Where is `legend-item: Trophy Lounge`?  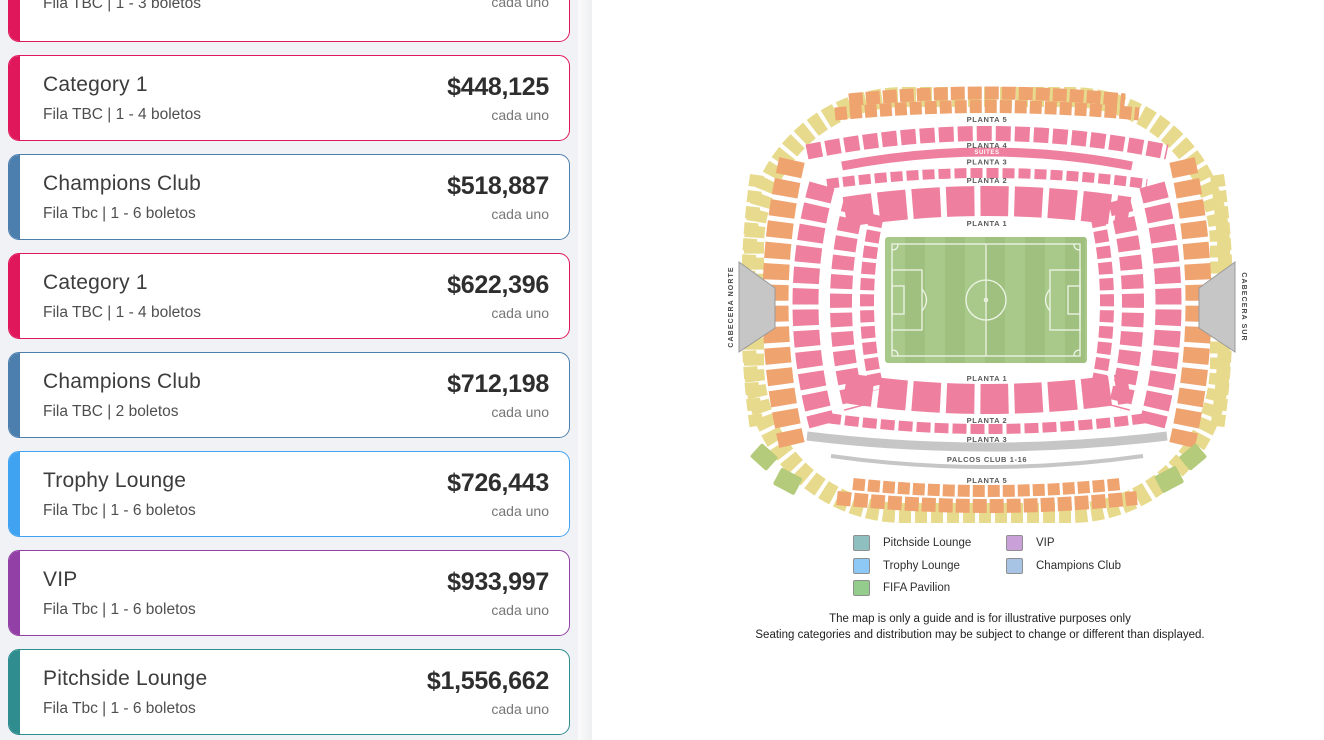
legend-item: Trophy Lounge is located at coordinates (906, 566).